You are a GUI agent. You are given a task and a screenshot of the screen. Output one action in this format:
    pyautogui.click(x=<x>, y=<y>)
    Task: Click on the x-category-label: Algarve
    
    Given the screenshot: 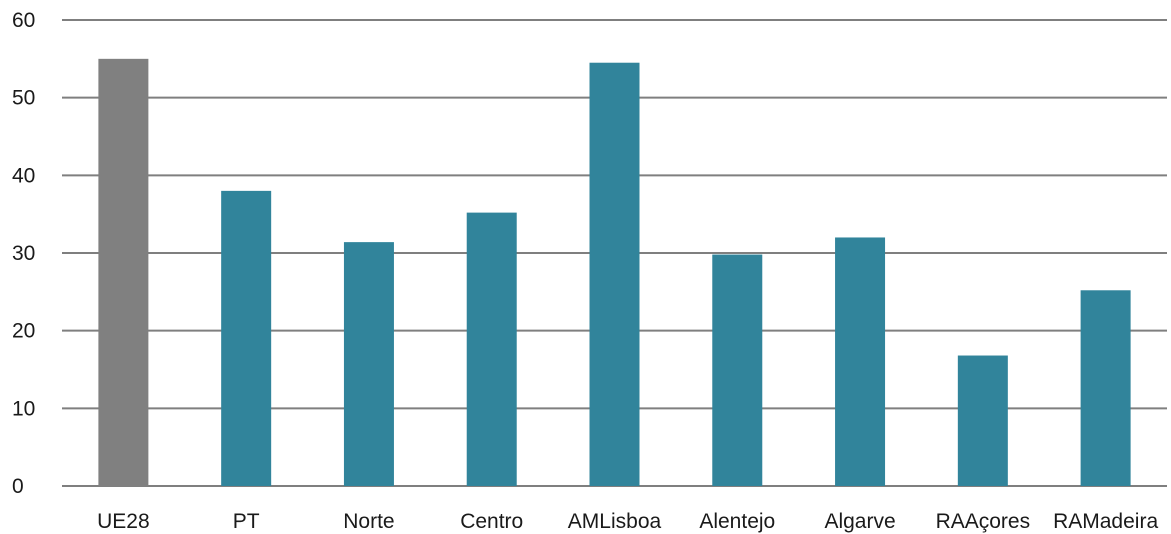 What is the action you would take?
    pyautogui.click(x=859, y=521)
    